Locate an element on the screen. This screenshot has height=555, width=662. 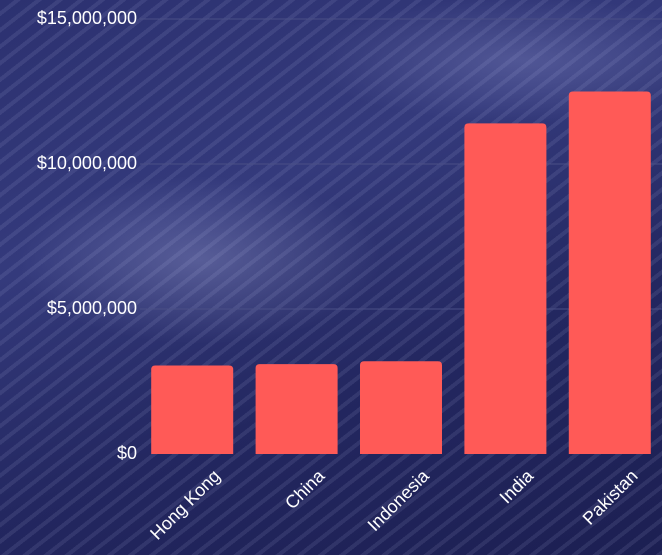
x-tick-label: Hong Kong is located at coordinates (185, 505).